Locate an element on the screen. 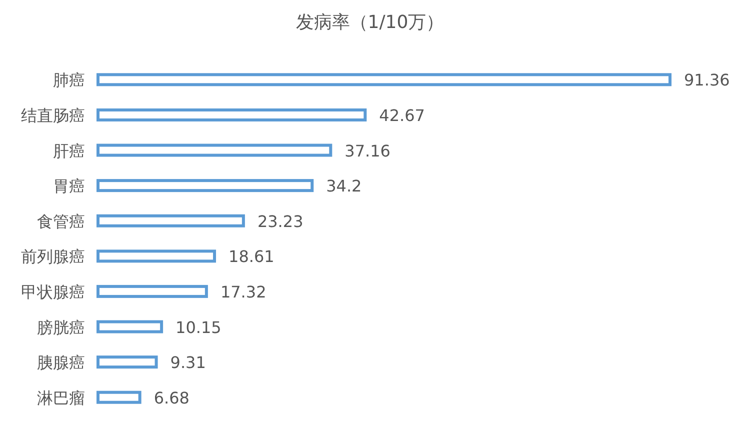 The width and height of the screenshot is (745, 434). y-tick-label: 胰腺癌 is located at coordinates (61, 362).